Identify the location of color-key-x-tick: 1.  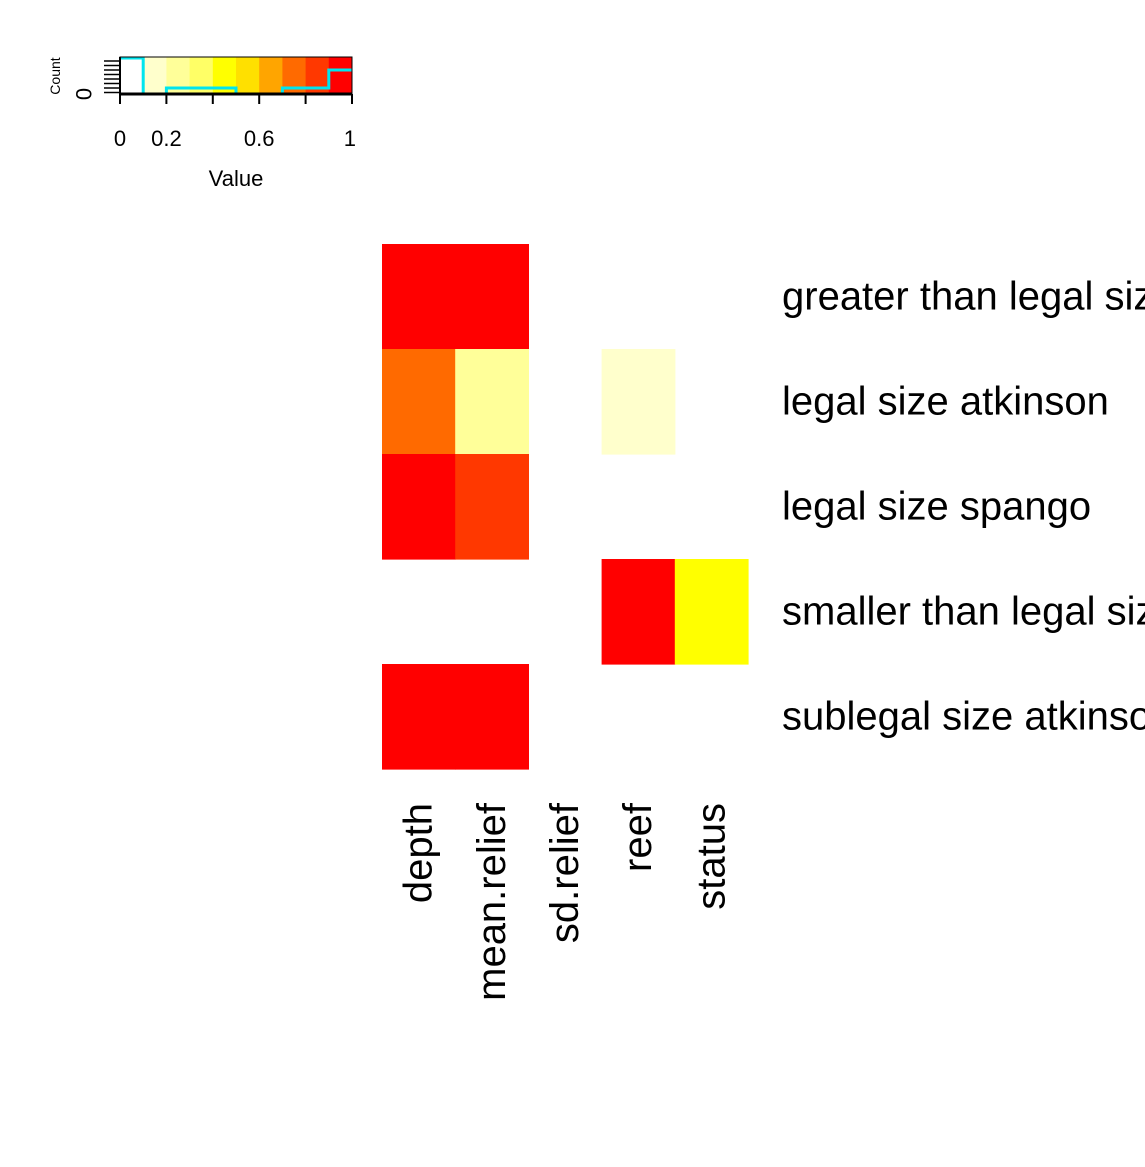
(350, 138).